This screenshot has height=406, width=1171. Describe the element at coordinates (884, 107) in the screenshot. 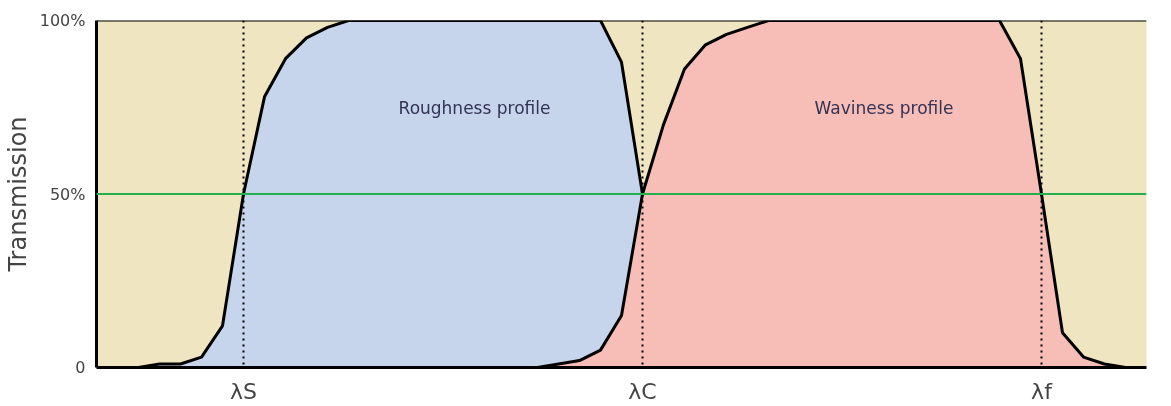

I see `series-label: Waviness profile` at that location.